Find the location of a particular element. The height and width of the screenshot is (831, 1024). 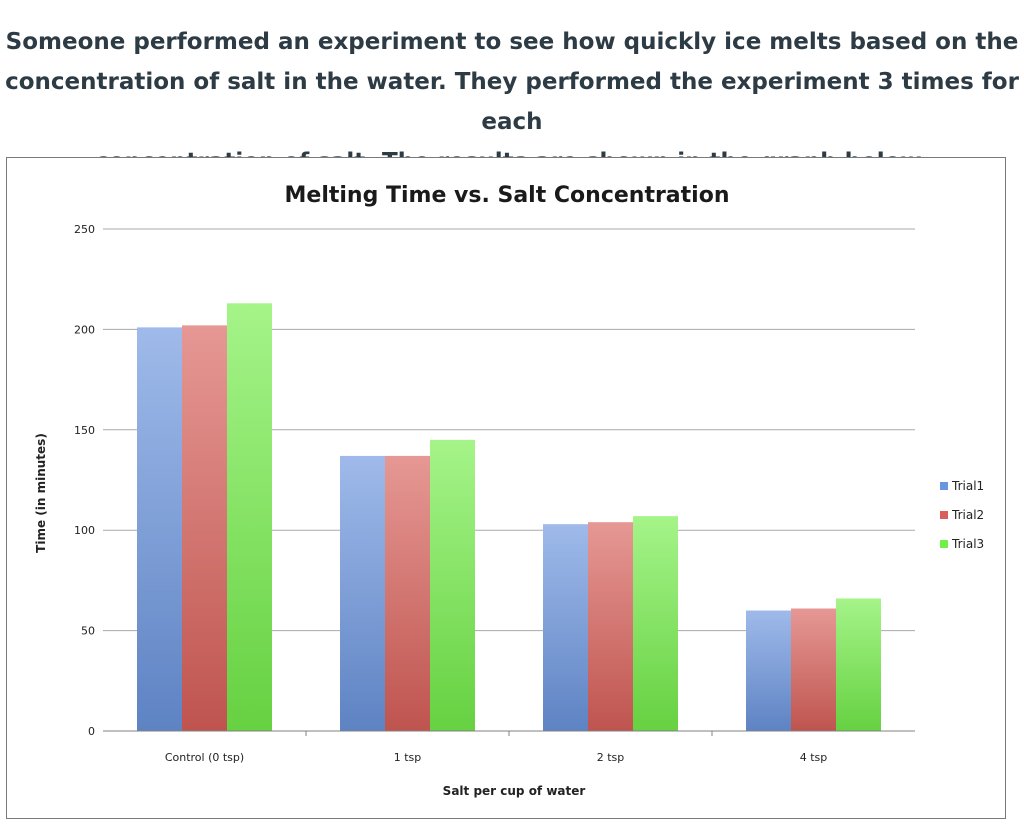

chart-title: Melting Time vs. Salt Concentration is located at coordinates (507, 195).